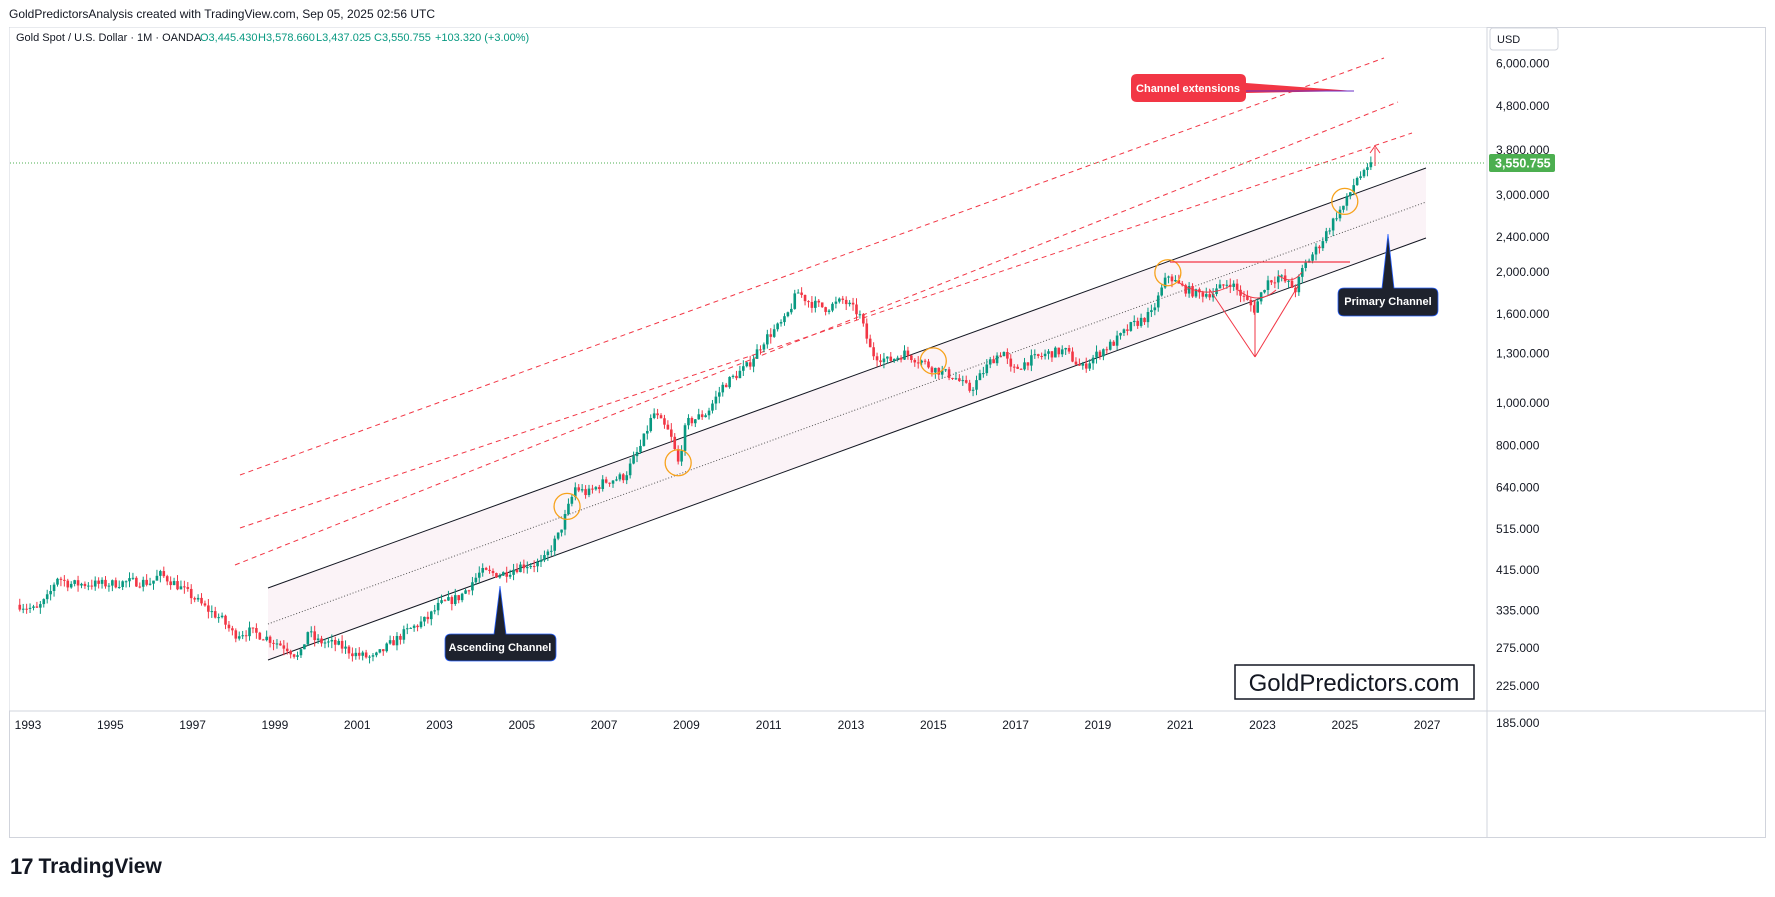 The image size is (1775, 897). I want to click on tradingview-logo: 17 TradingView, so click(86, 867).